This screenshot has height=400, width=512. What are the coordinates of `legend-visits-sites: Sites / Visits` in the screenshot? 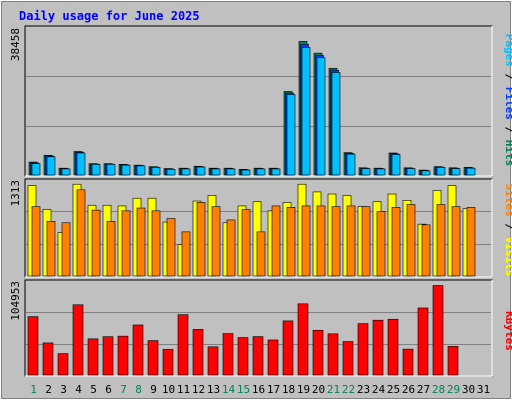 It's located at (507, 230).